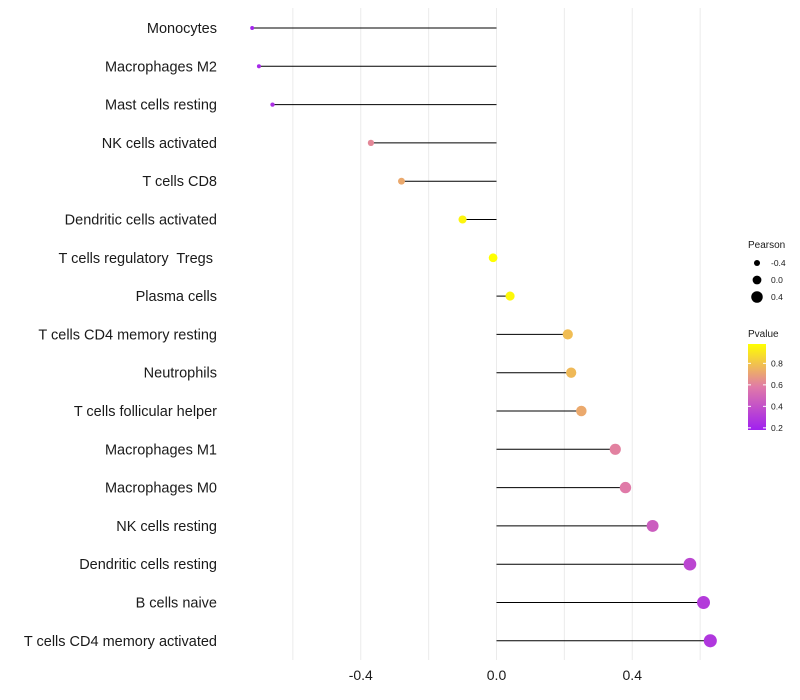 This screenshot has height=700, width=800. I want to click on x-tick-label: -0.4, so click(361, 675).